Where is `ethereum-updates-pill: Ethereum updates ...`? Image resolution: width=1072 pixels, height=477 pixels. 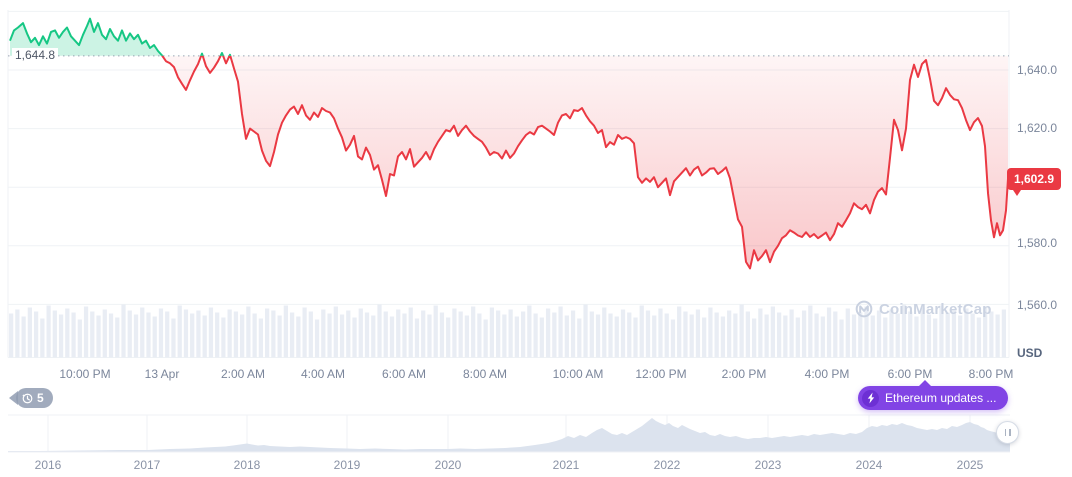
ethereum-updates-pill: Ethereum updates ... is located at coordinates (933, 395).